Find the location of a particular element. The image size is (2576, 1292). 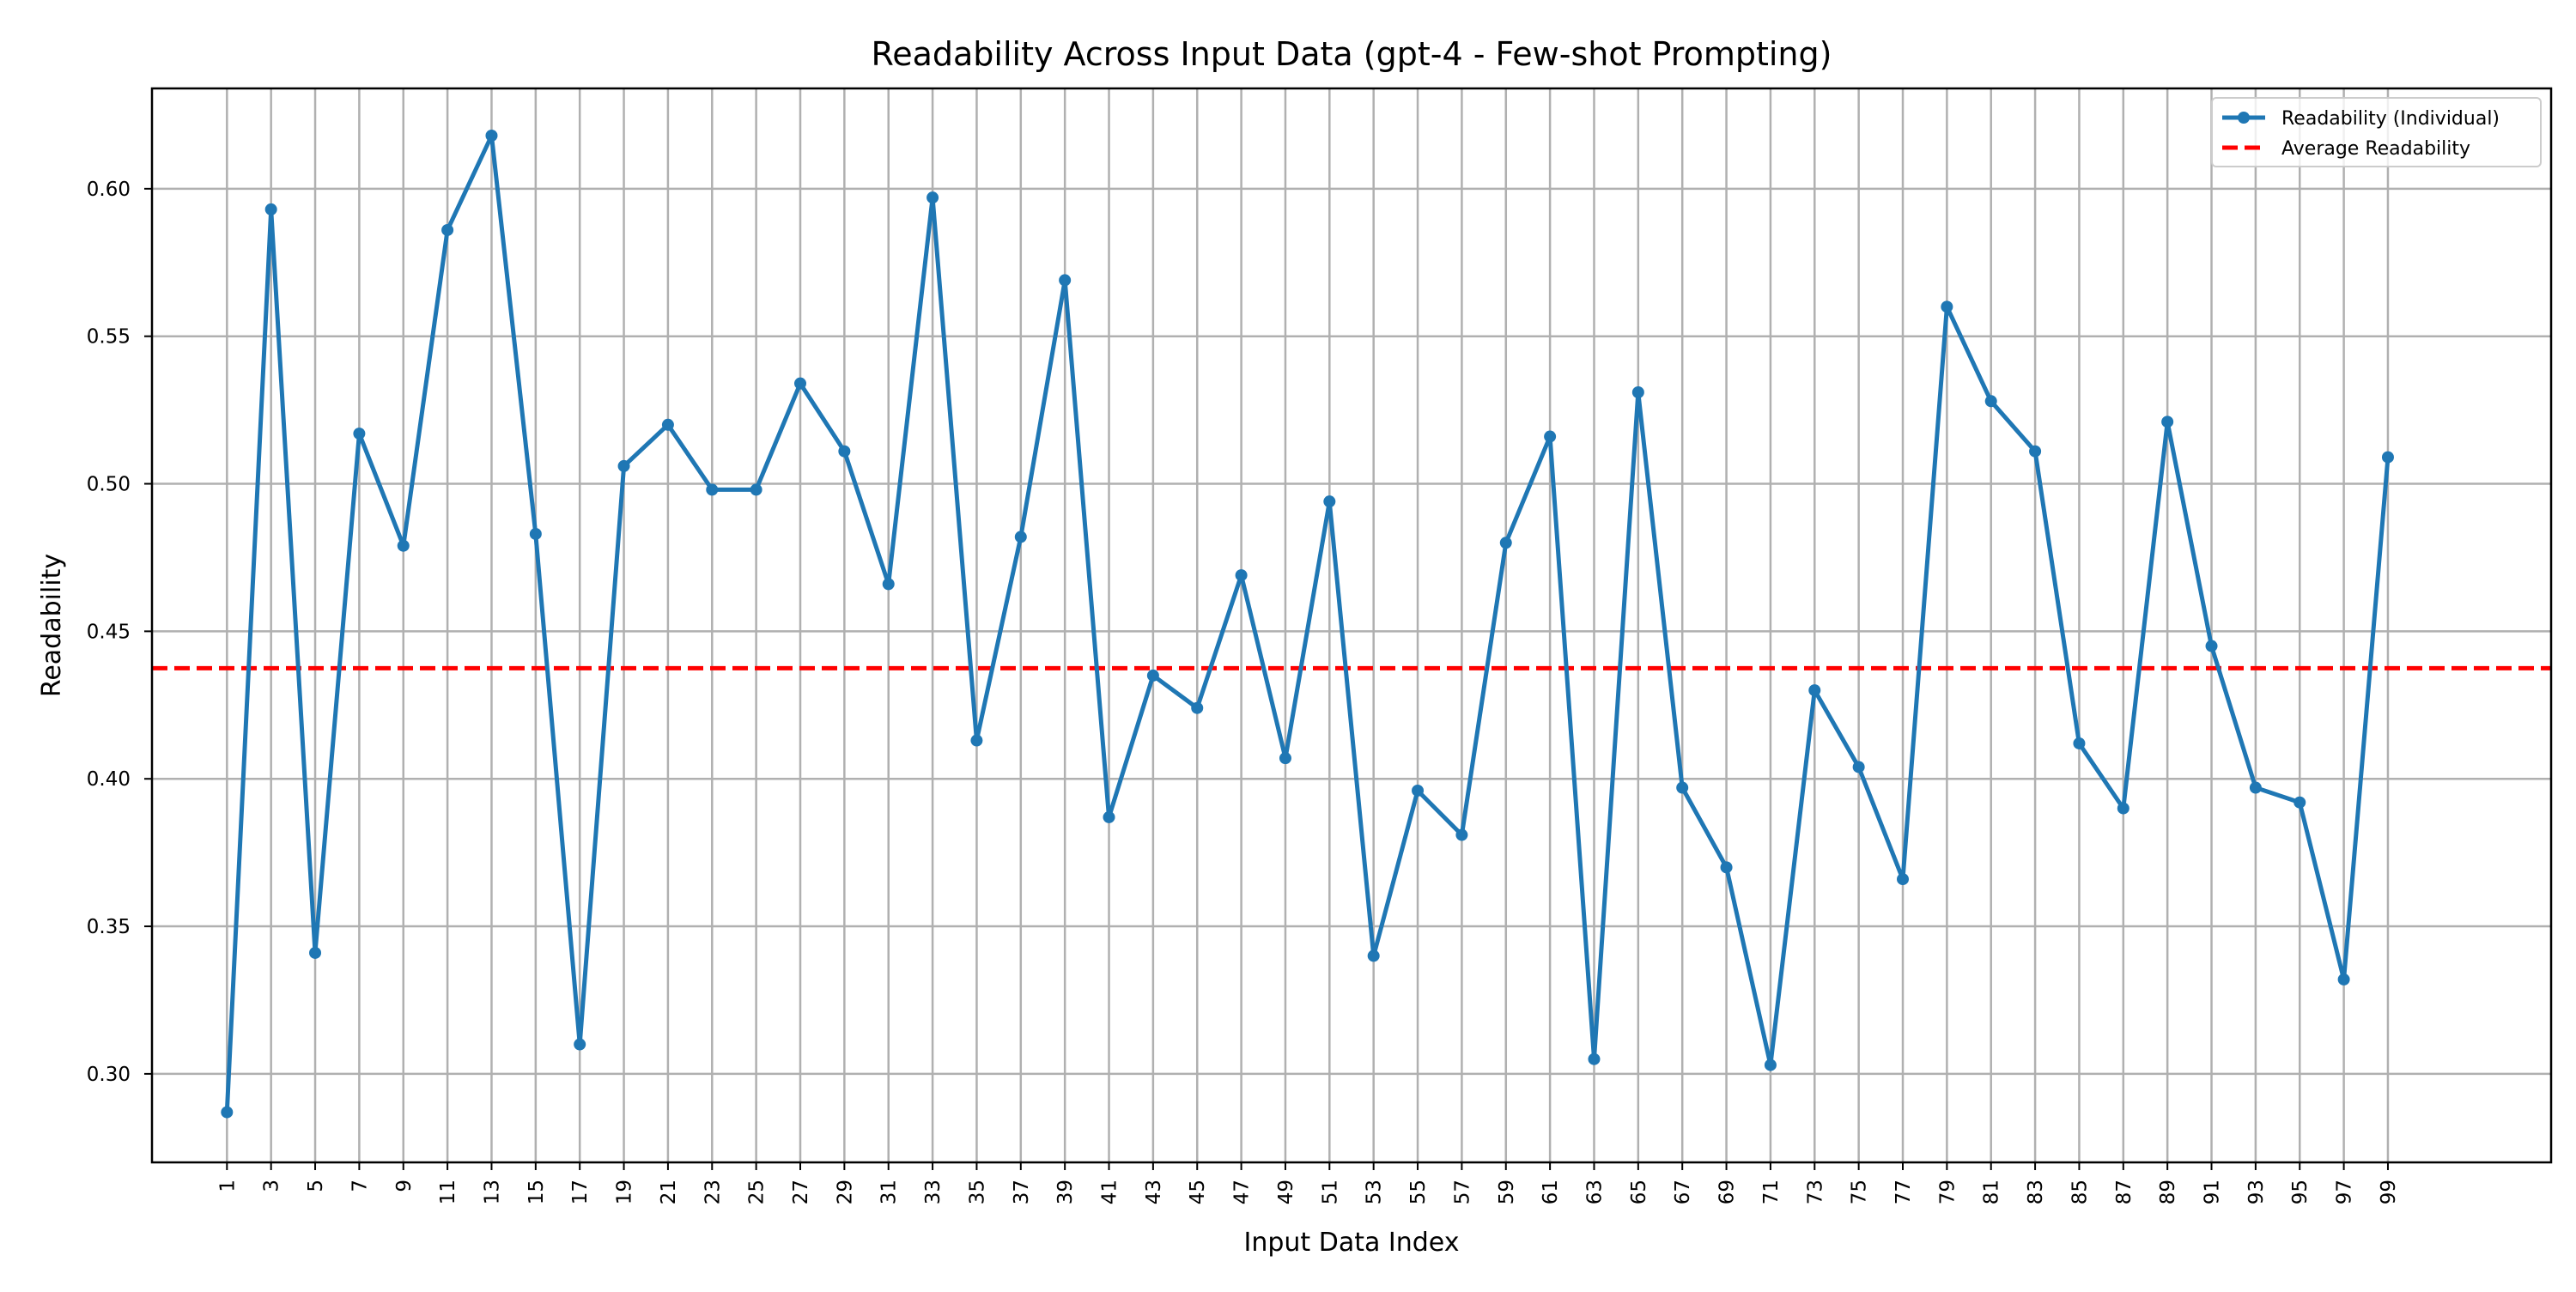

x-tick-label: 31 is located at coordinates (889, 1192).